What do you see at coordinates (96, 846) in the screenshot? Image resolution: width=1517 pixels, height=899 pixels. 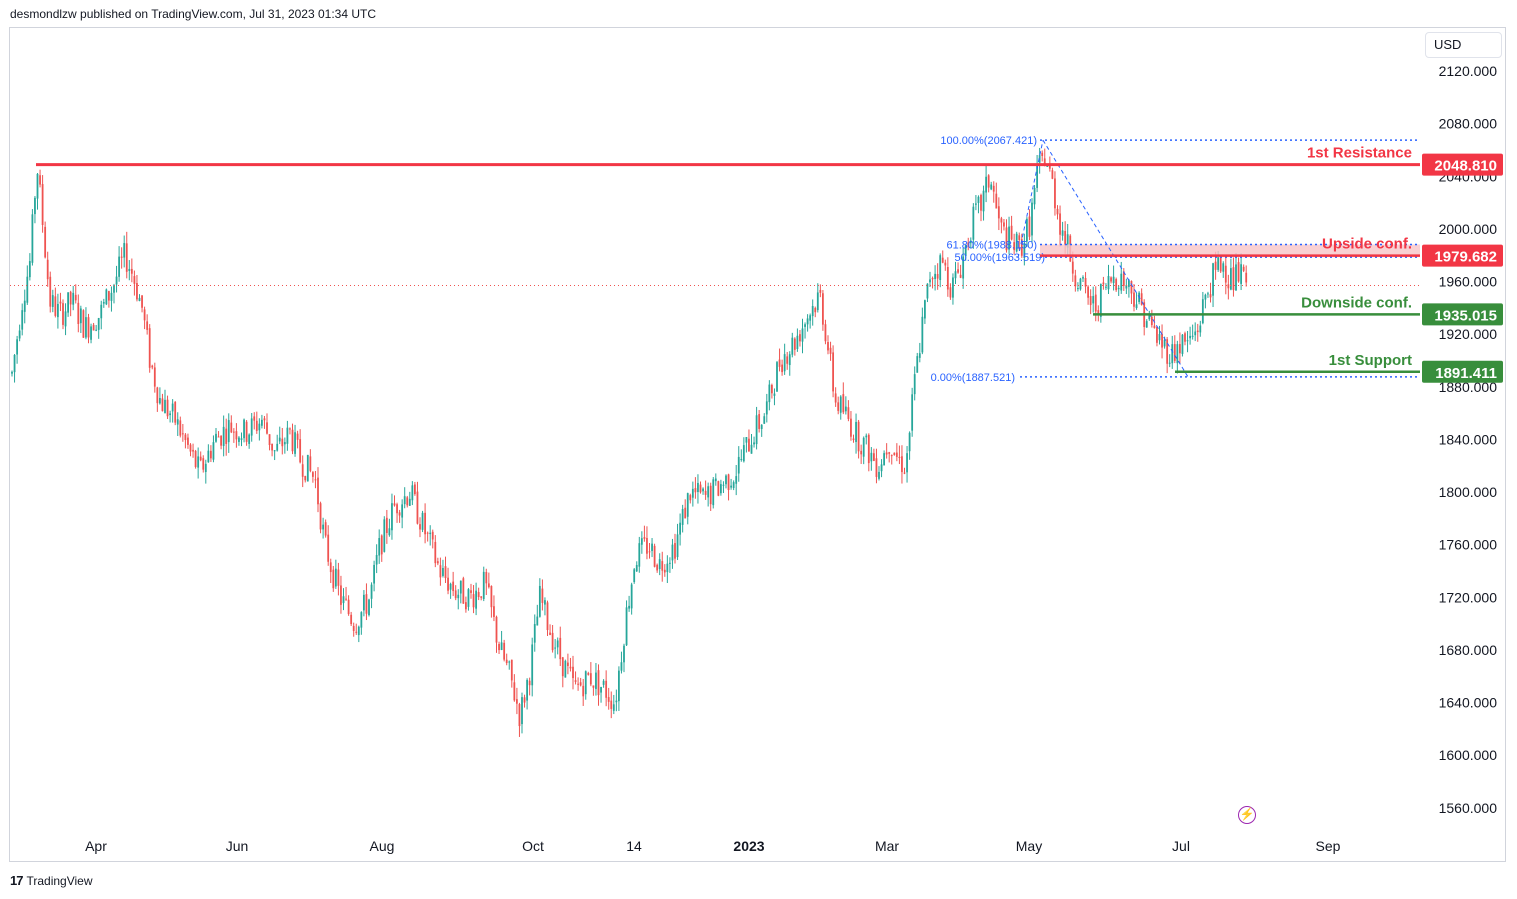 I see `x-tick-label: Apr` at bounding box center [96, 846].